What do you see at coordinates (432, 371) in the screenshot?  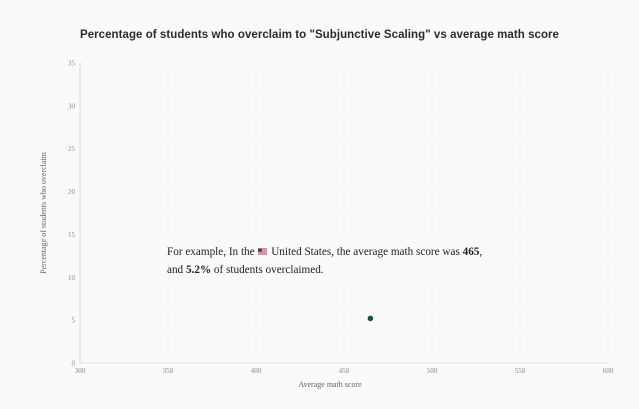 I see `x-tick-label: 500` at bounding box center [432, 371].